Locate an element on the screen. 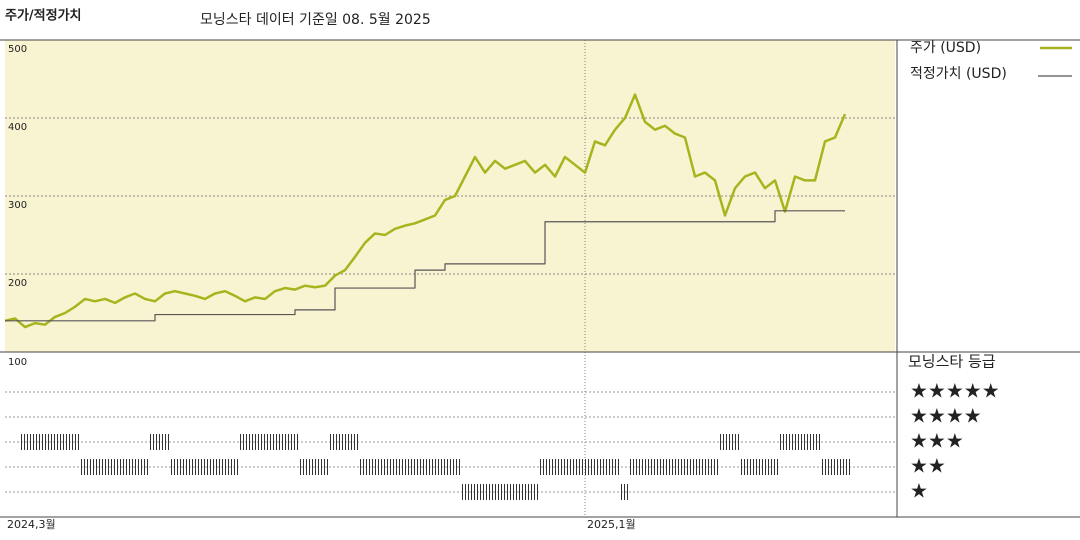 The height and width of the screenshot is (540, 1080). rating-legend-stars: ★★ is located at coordinates (928, 466).